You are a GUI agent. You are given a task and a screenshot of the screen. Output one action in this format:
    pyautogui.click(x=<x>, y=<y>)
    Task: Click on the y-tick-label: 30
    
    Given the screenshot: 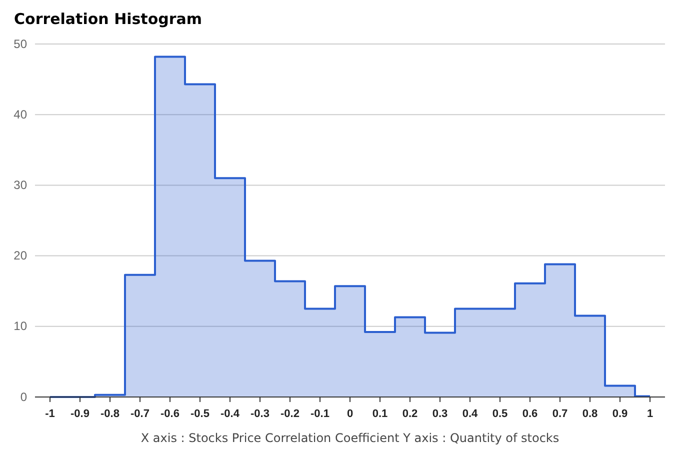 What is the action you would take?
    pyautogui.click(x=21, y=185)
    